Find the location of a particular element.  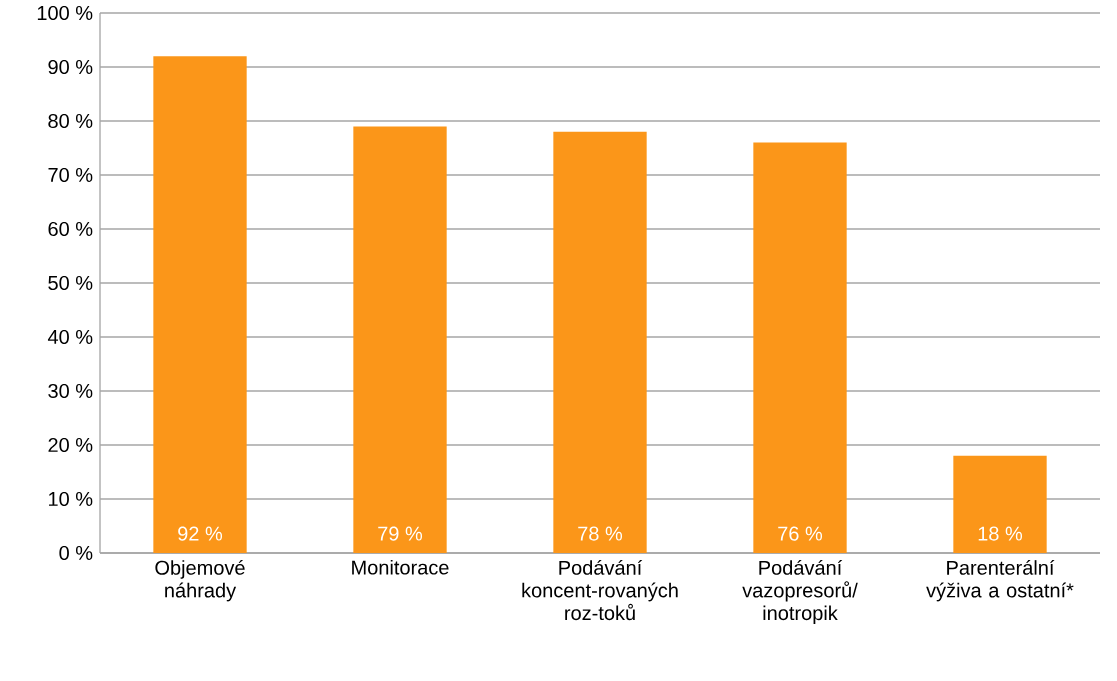

y-tick-label: 30 % is located at coordinates (70, 391).